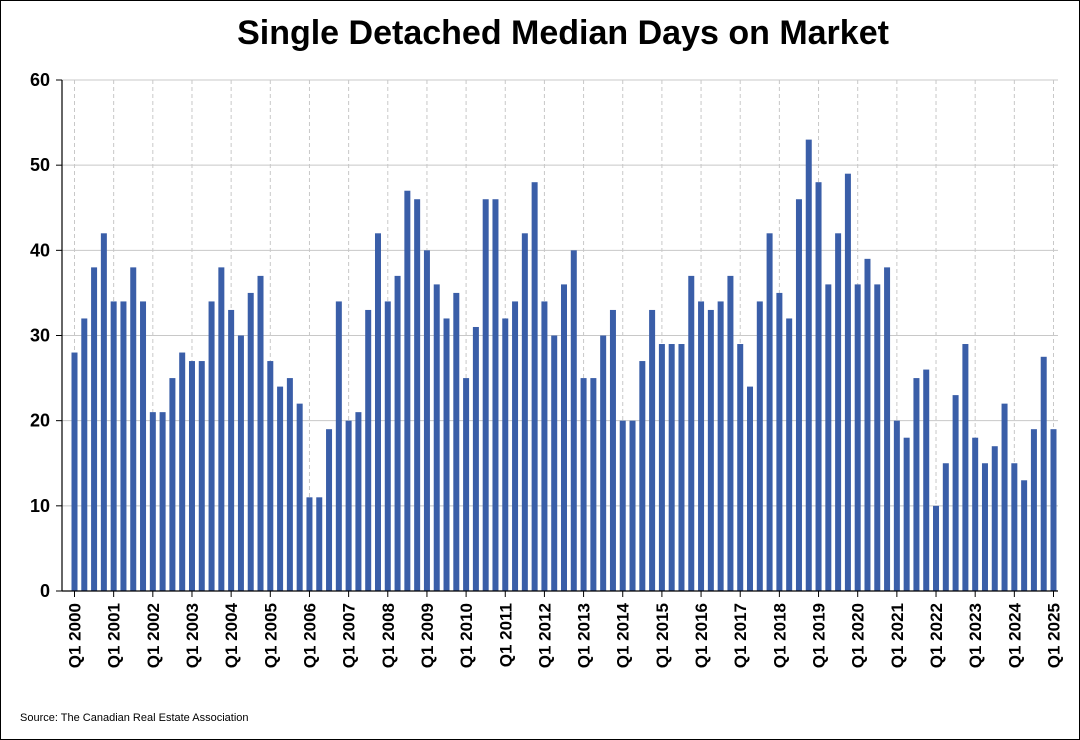  I want to click on chart-title: Single Detached Median Days on Market, so click(563, 33).